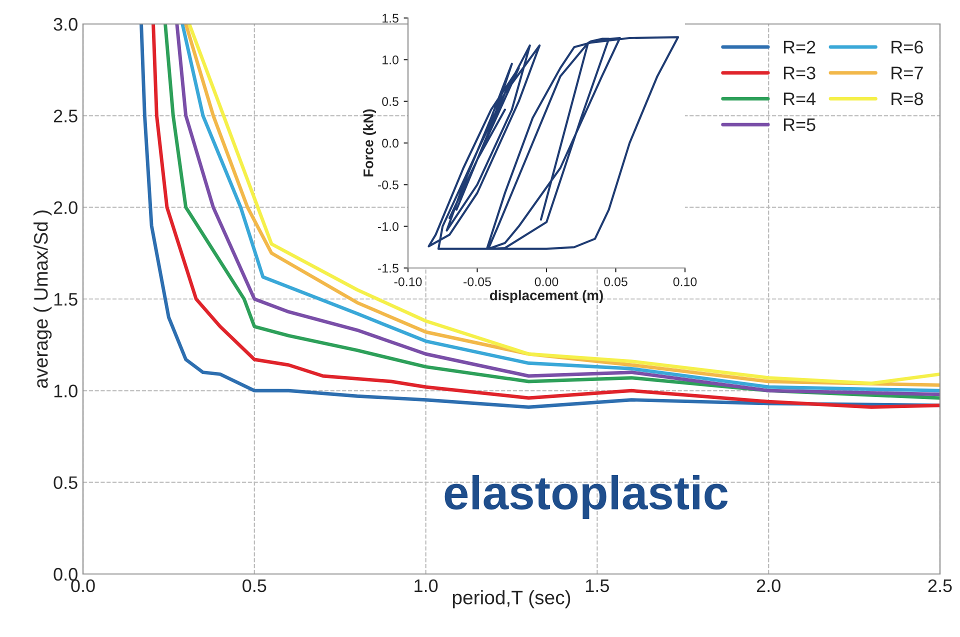 This screenshot has height=637, width=960. Describe the element at coordinates (66, 24) in the screenshot. I see `y-tick-label: 3.0` at that location.